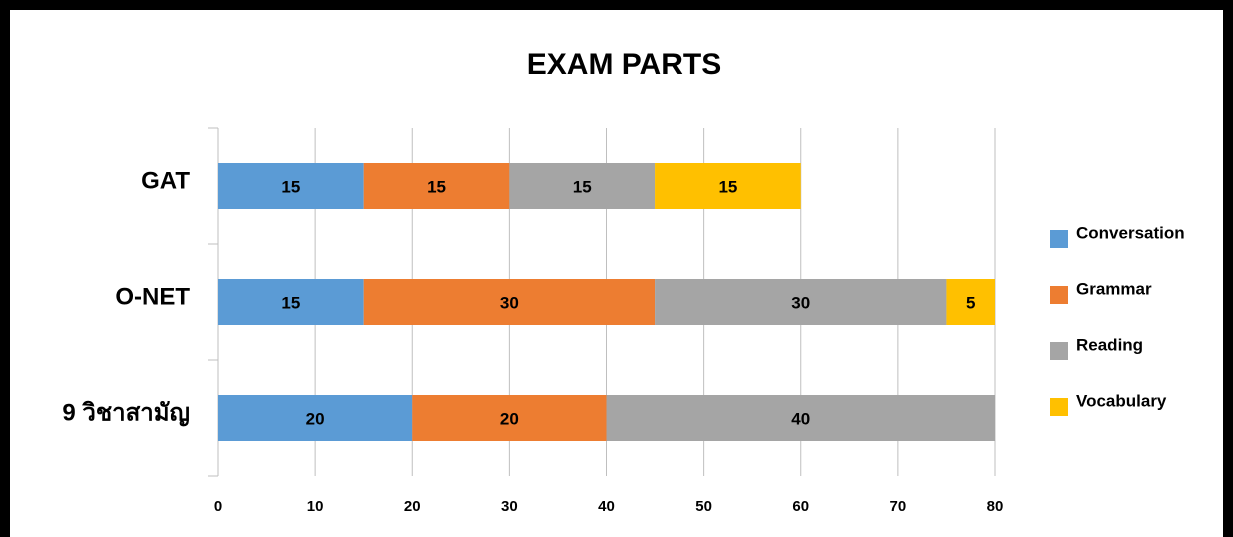 The height and width of the screenshot is (537, 1233). What do you see at coordinates (800, 506) in the screenshot?
I see `x-tick-label: 60` at bounding box center [800, 506].